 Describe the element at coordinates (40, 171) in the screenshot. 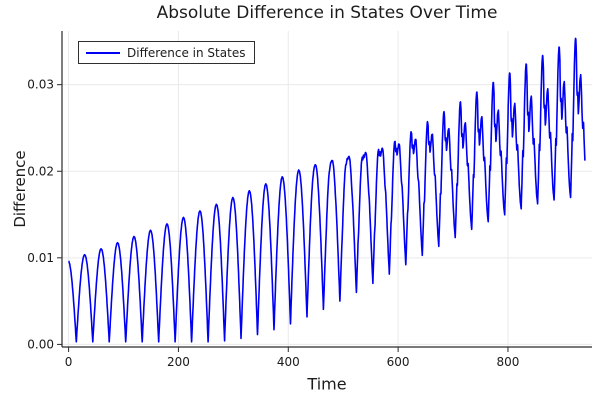

I see `y-tick-label: 0.02` at that location.